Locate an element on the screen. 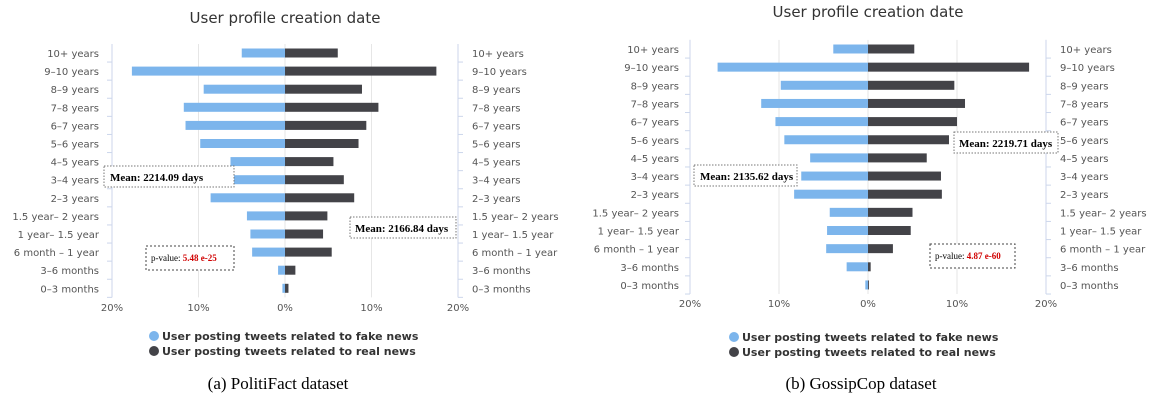 Image resolution: width=1156 pixels, height=412 pixels. category-label-left: 5–6 years is located at coordinates (75, 145).